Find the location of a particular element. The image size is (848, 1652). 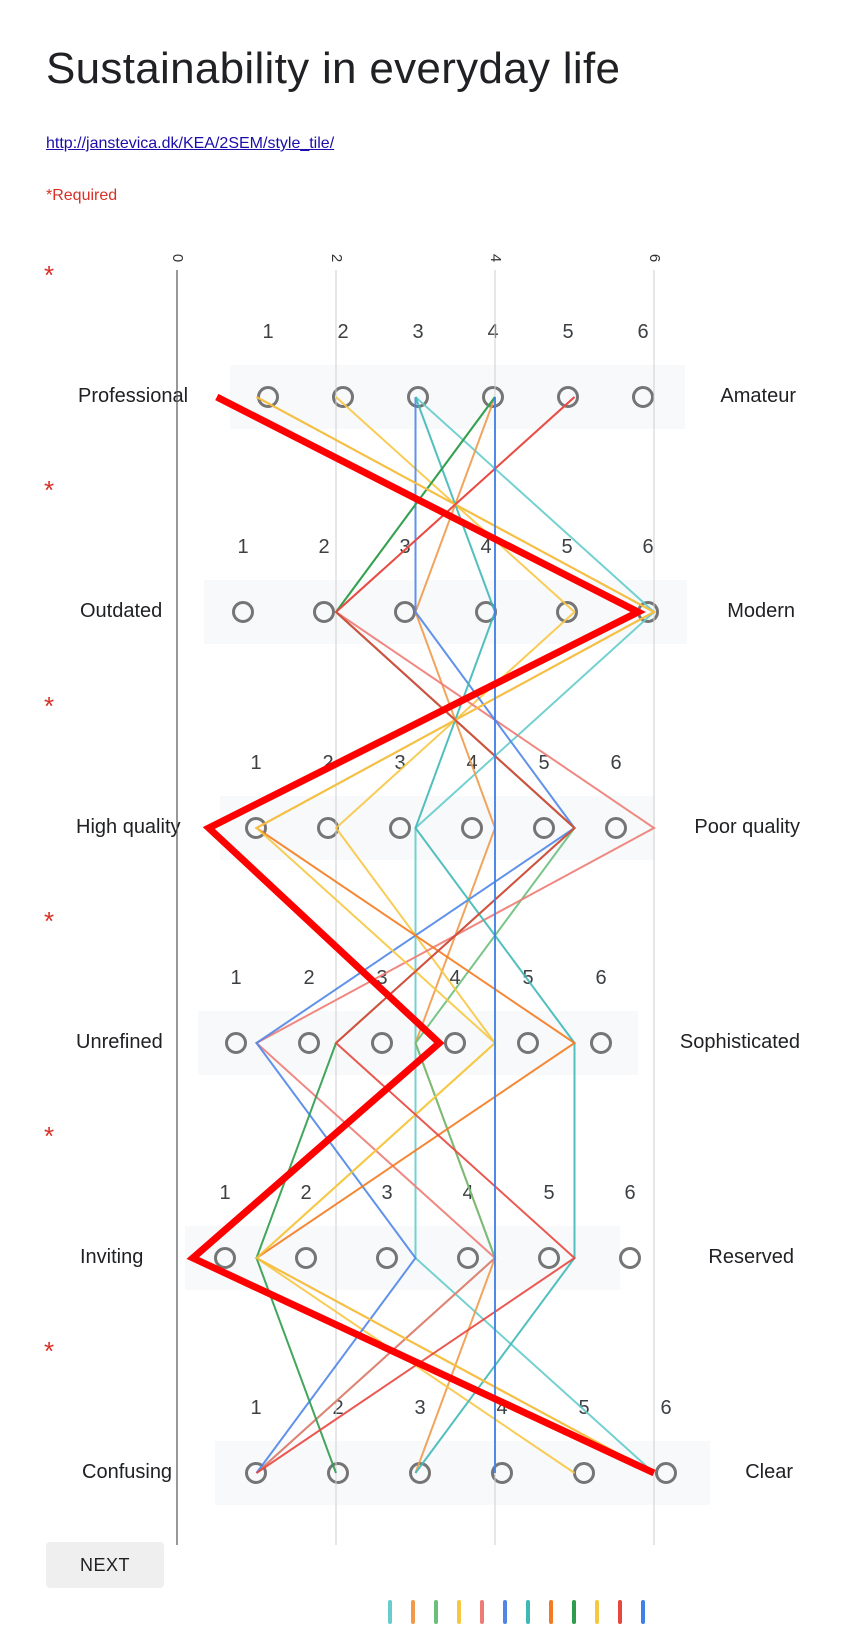

scale-right-label: Clear is located at coordinates (769, 1472).